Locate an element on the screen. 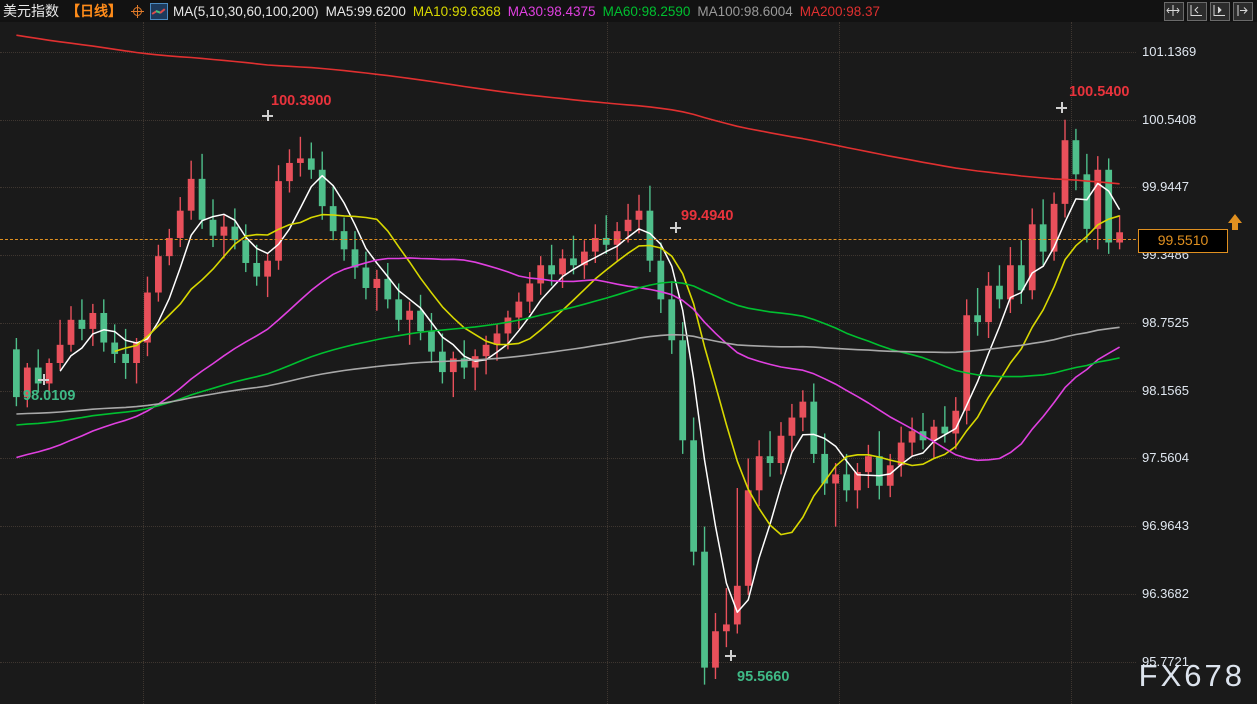  axis-price-label: 95.7721 is located at coordinates (1165, 661).